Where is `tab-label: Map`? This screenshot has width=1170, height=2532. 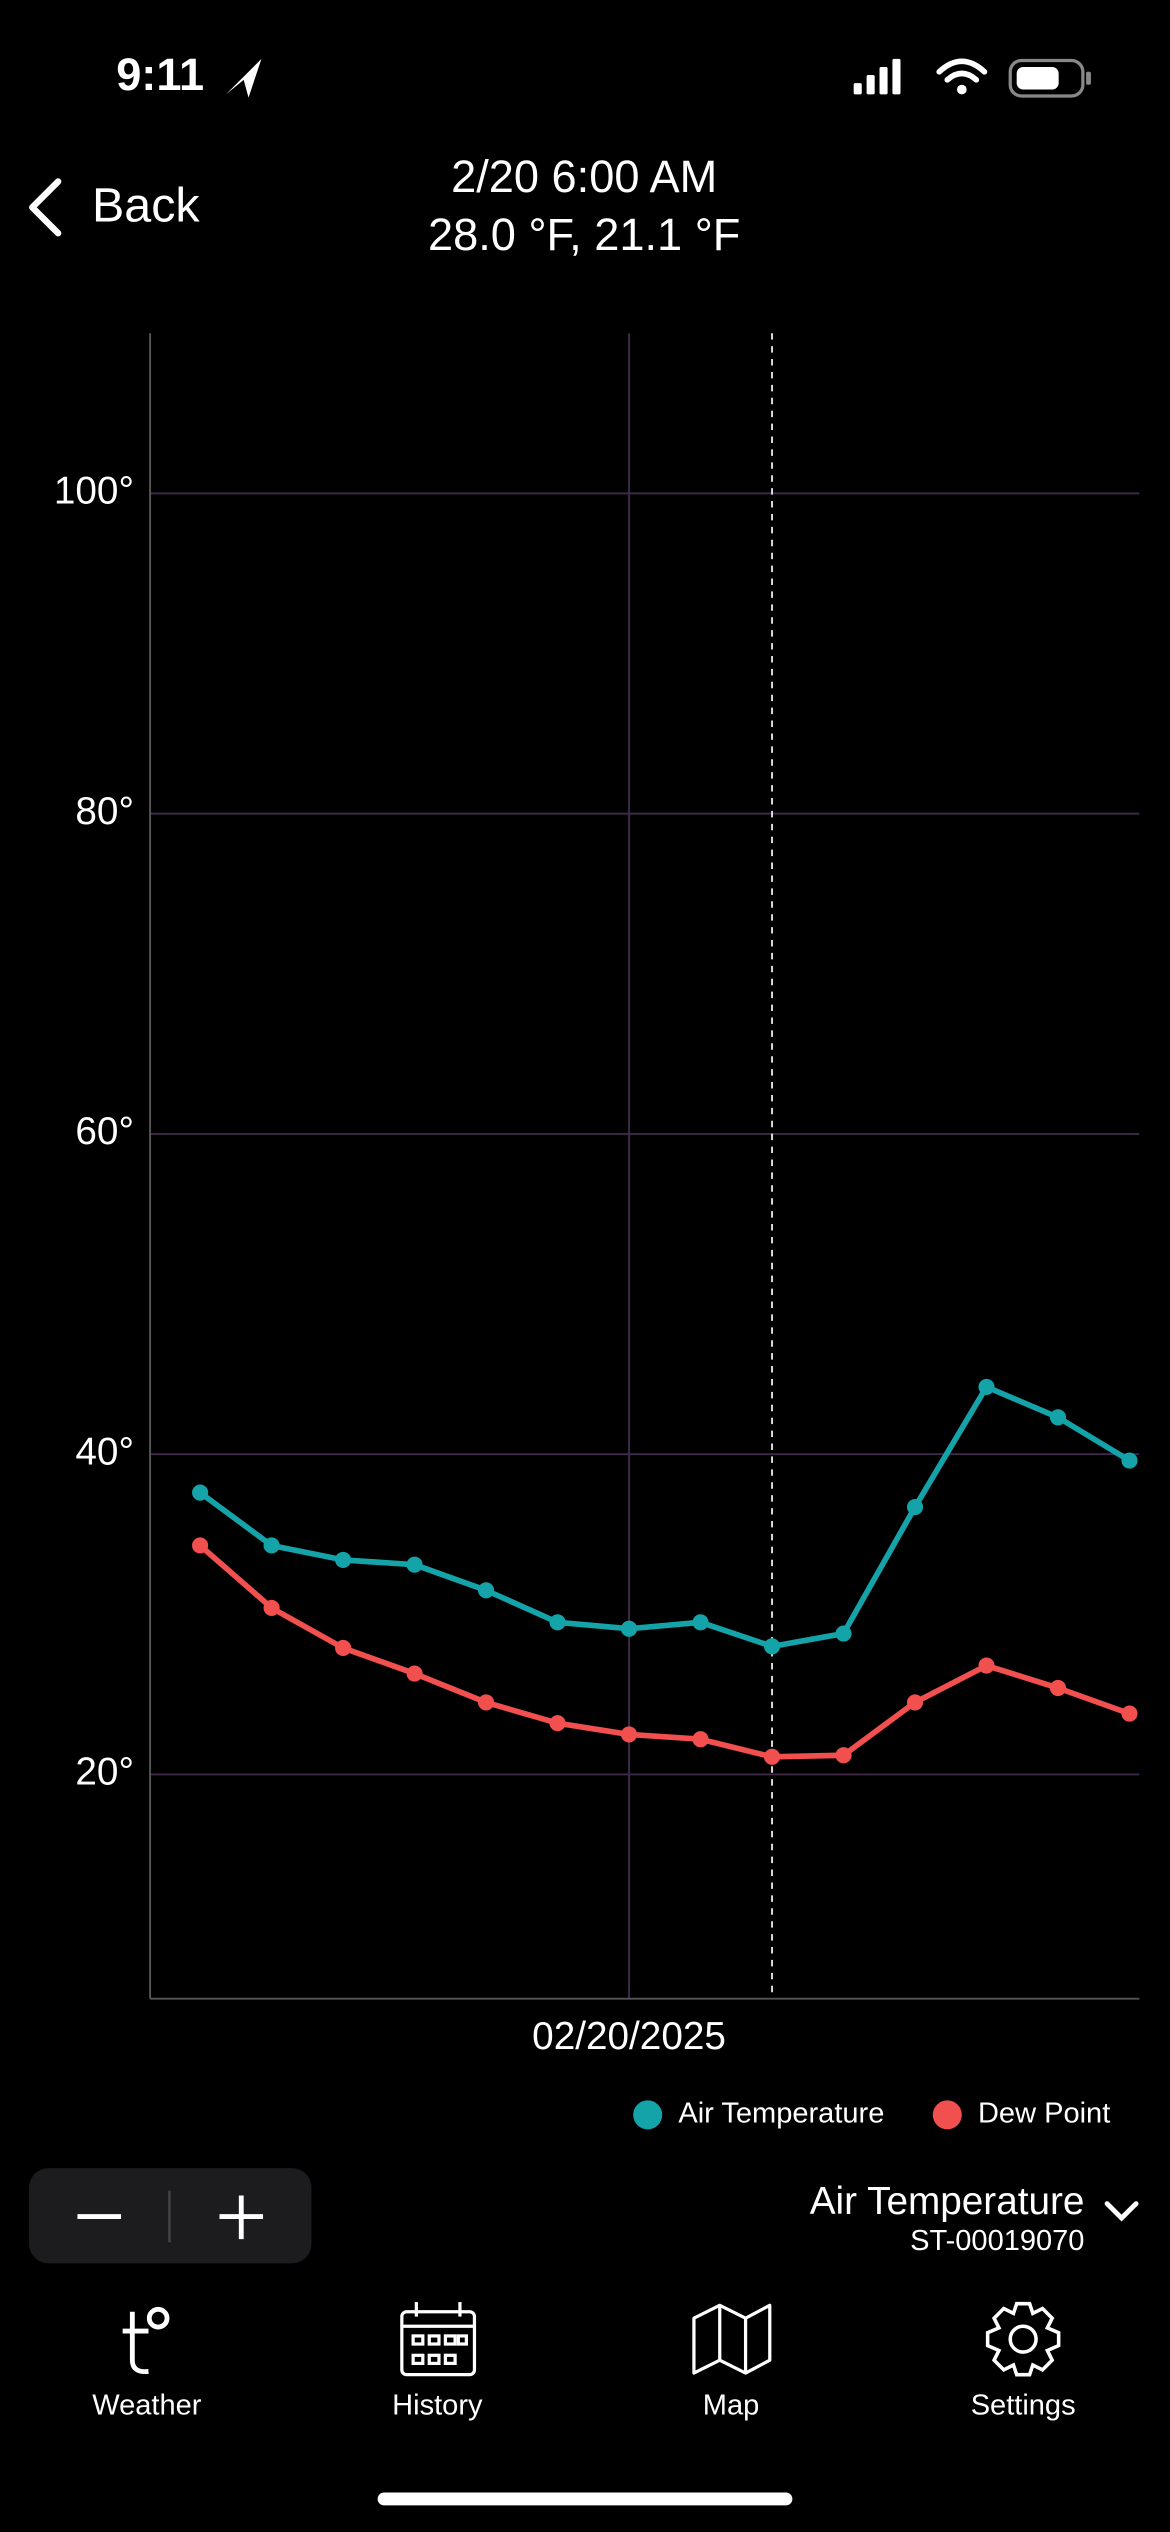
tab-label: Map is located at coordinates (731, 2406).